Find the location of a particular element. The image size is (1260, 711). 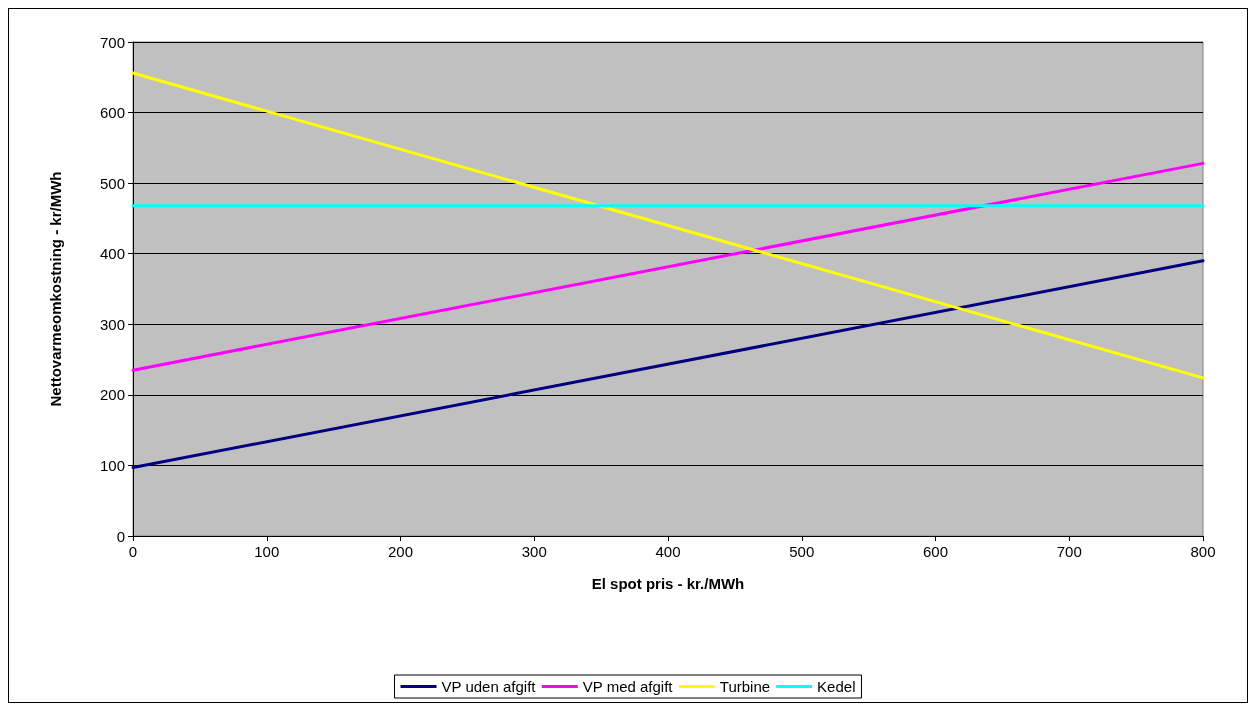

x-axis-title: El spot pris - kr./MWh is located at coordinates (668, 583).